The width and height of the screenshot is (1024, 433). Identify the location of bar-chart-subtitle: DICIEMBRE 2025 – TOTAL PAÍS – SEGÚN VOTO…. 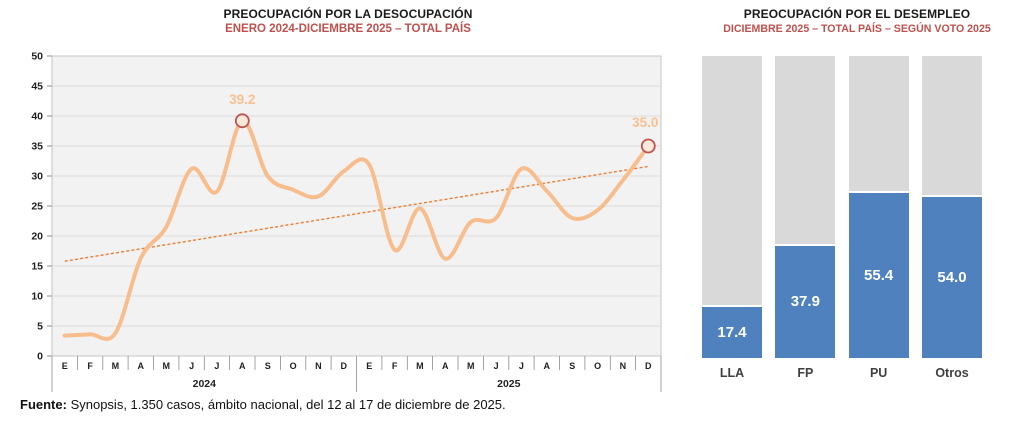
(857, 29).